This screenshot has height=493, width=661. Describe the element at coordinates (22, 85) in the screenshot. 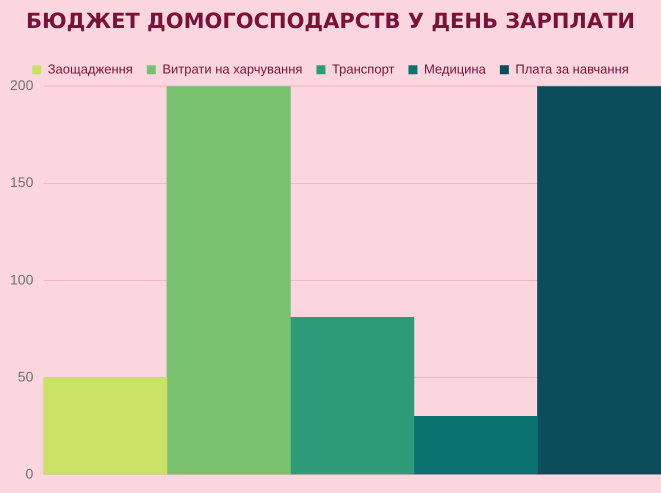

I see `y-tick-label: 200` at that location.